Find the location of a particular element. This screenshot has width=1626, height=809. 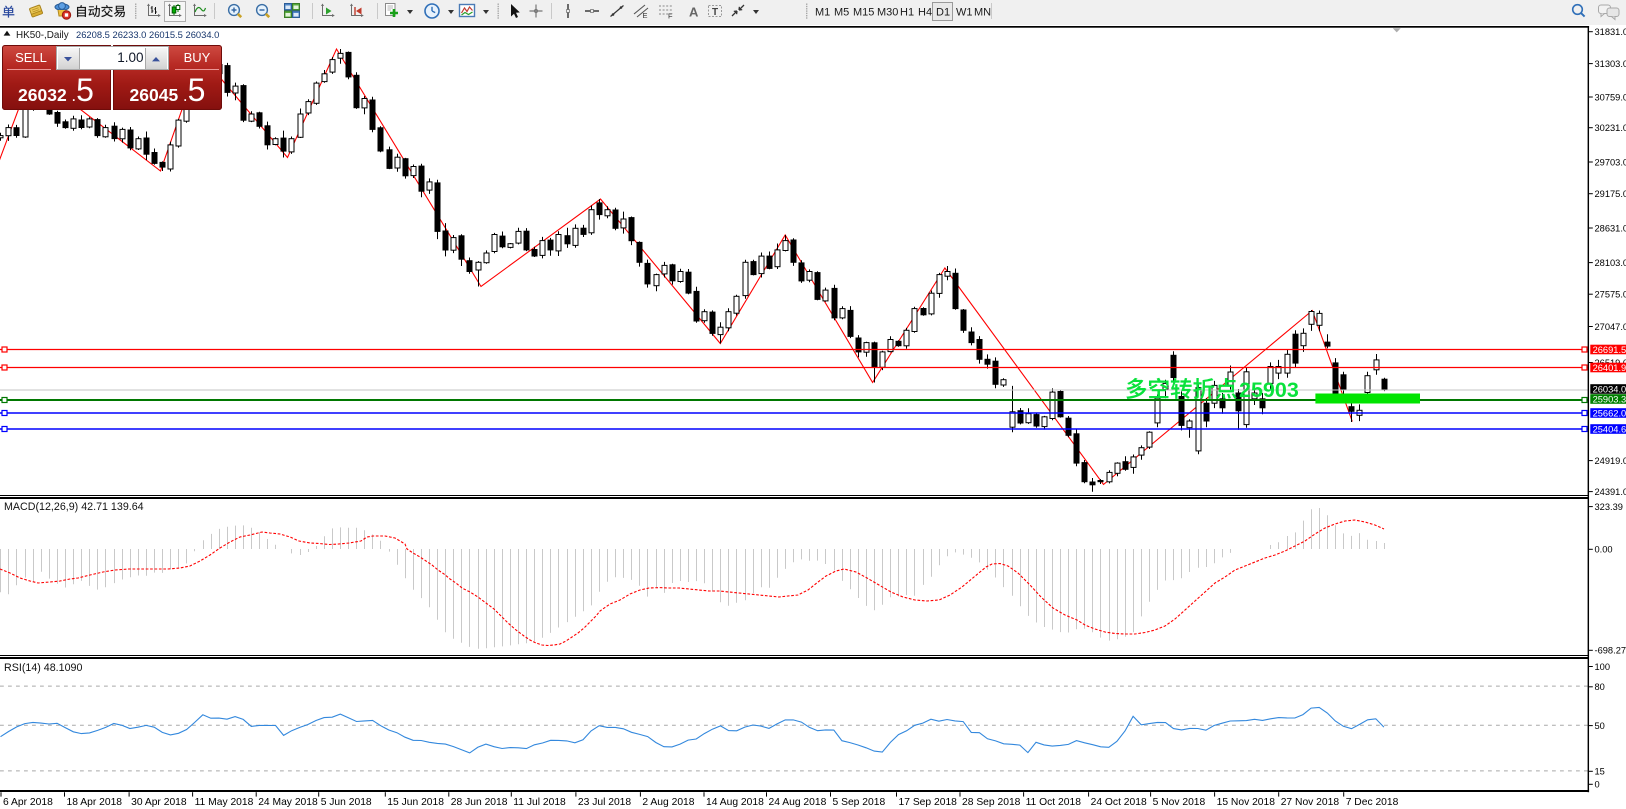

svg-text: 100 is located at coordinates (1603, 667).